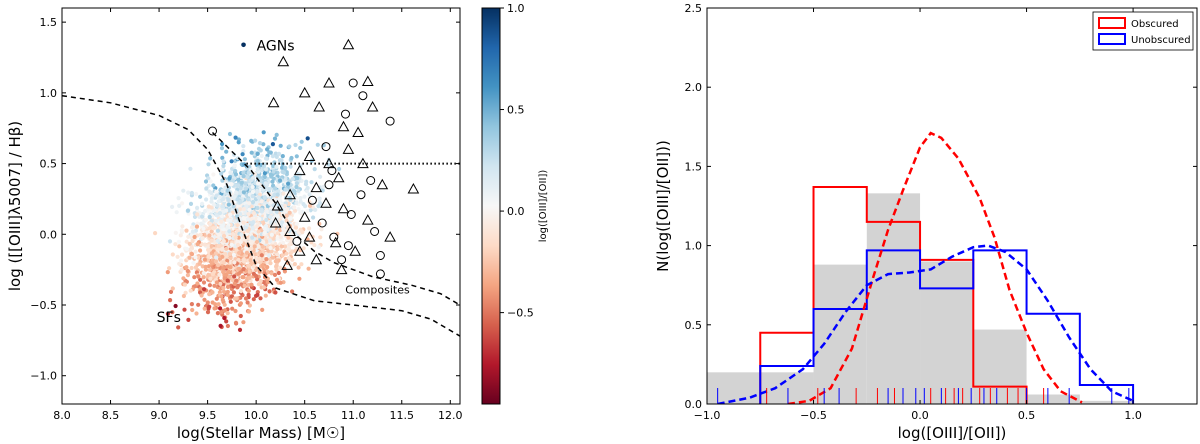 This screenshot has height=444, width=1200. What do you see at coordinates (283, 182) in the screenshot?
I see `scatter-annotations: AGNs SFs Composites` at bounding box center [283, 182].